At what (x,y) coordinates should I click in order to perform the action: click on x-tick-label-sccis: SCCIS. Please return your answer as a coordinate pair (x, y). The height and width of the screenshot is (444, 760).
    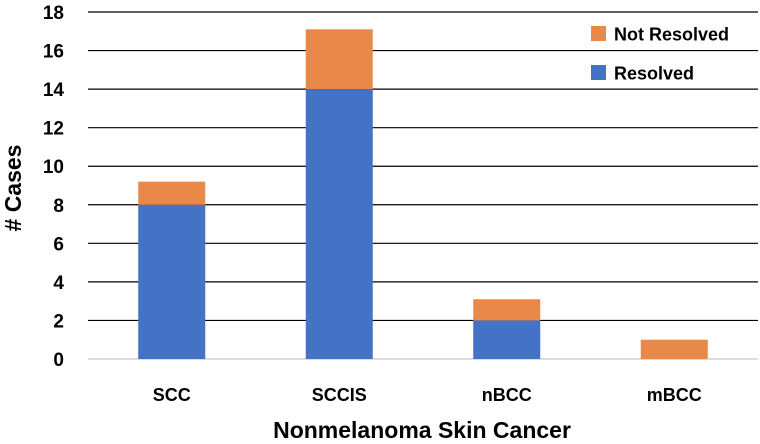
    Looking at the image, I should click on (339, 395).